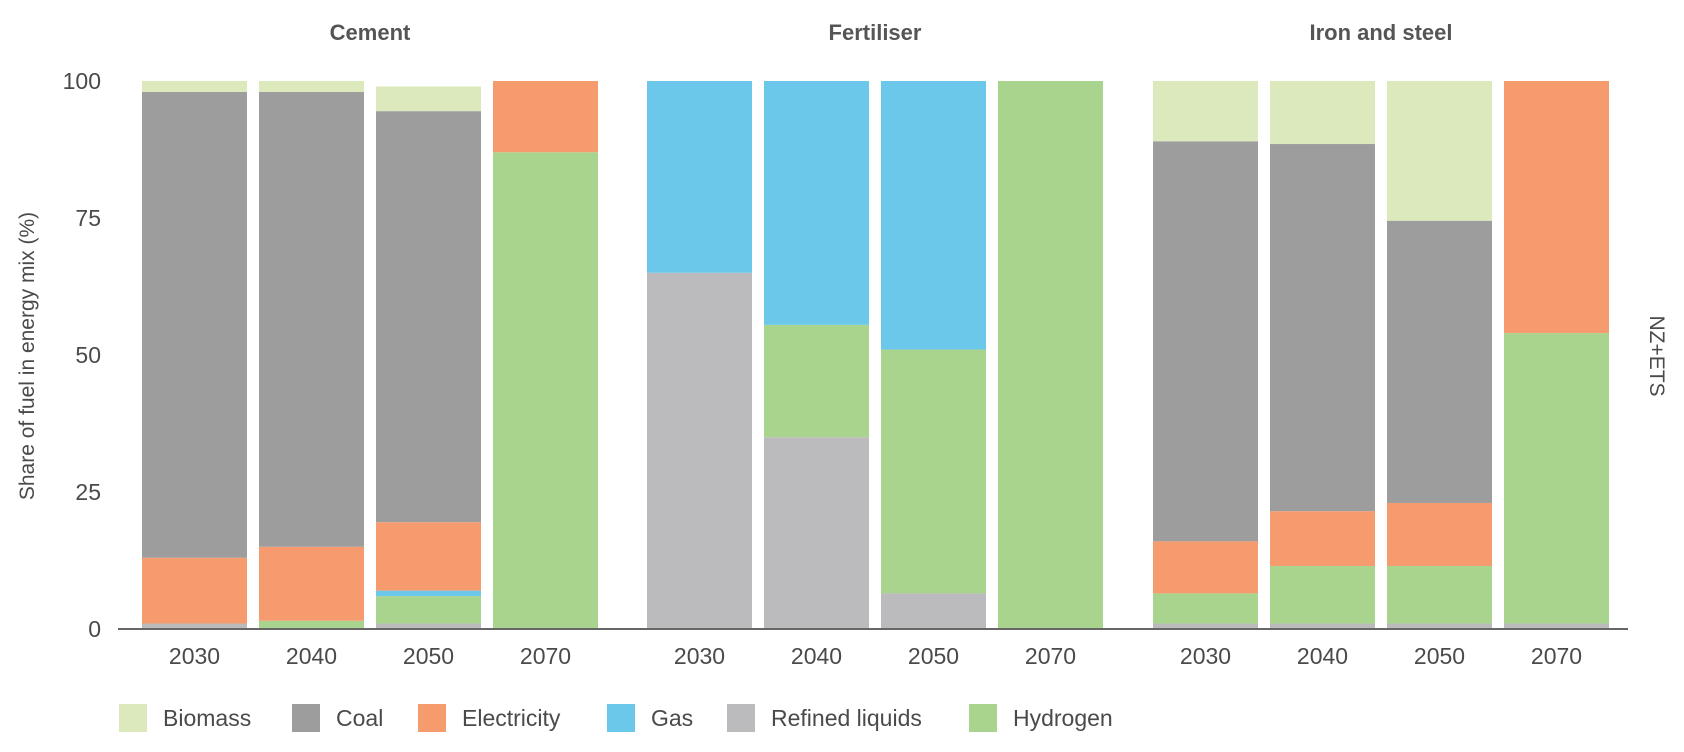 Image resolution: width=1684 pixels, height=752 pixels. Describe the element at coordinates (933, 471) in the screenshot. I see `bar-fertiliser-2050-hydrogen` at that location.